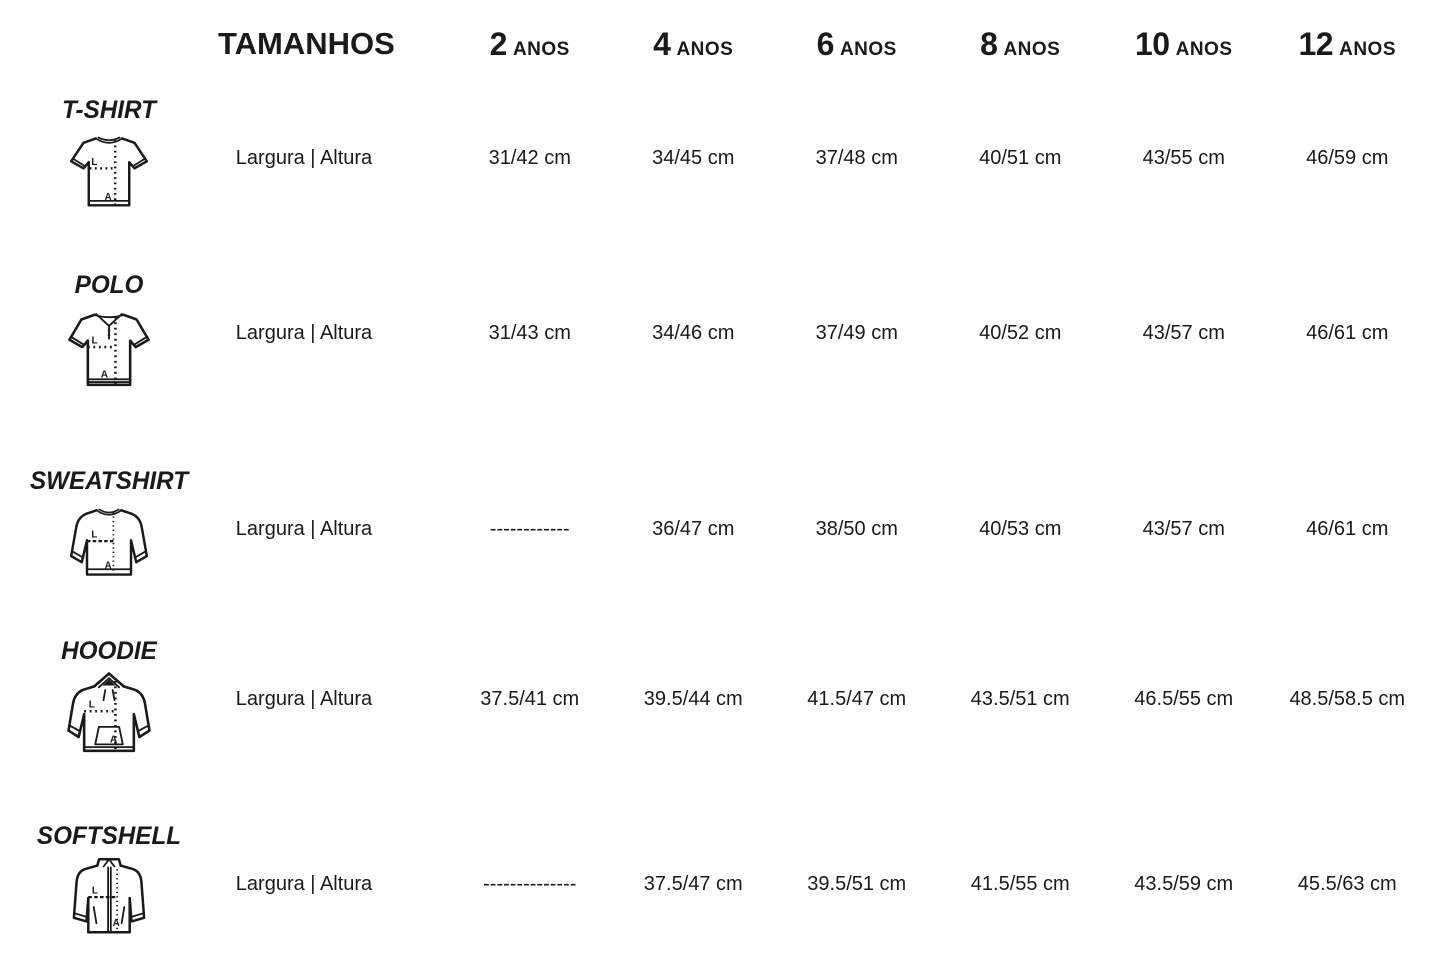 The image size is (1445, 972). What do you see at coordinates (498, 44) in the screenshot?
I see `age-number: 2` at bounding box center [498, 44].